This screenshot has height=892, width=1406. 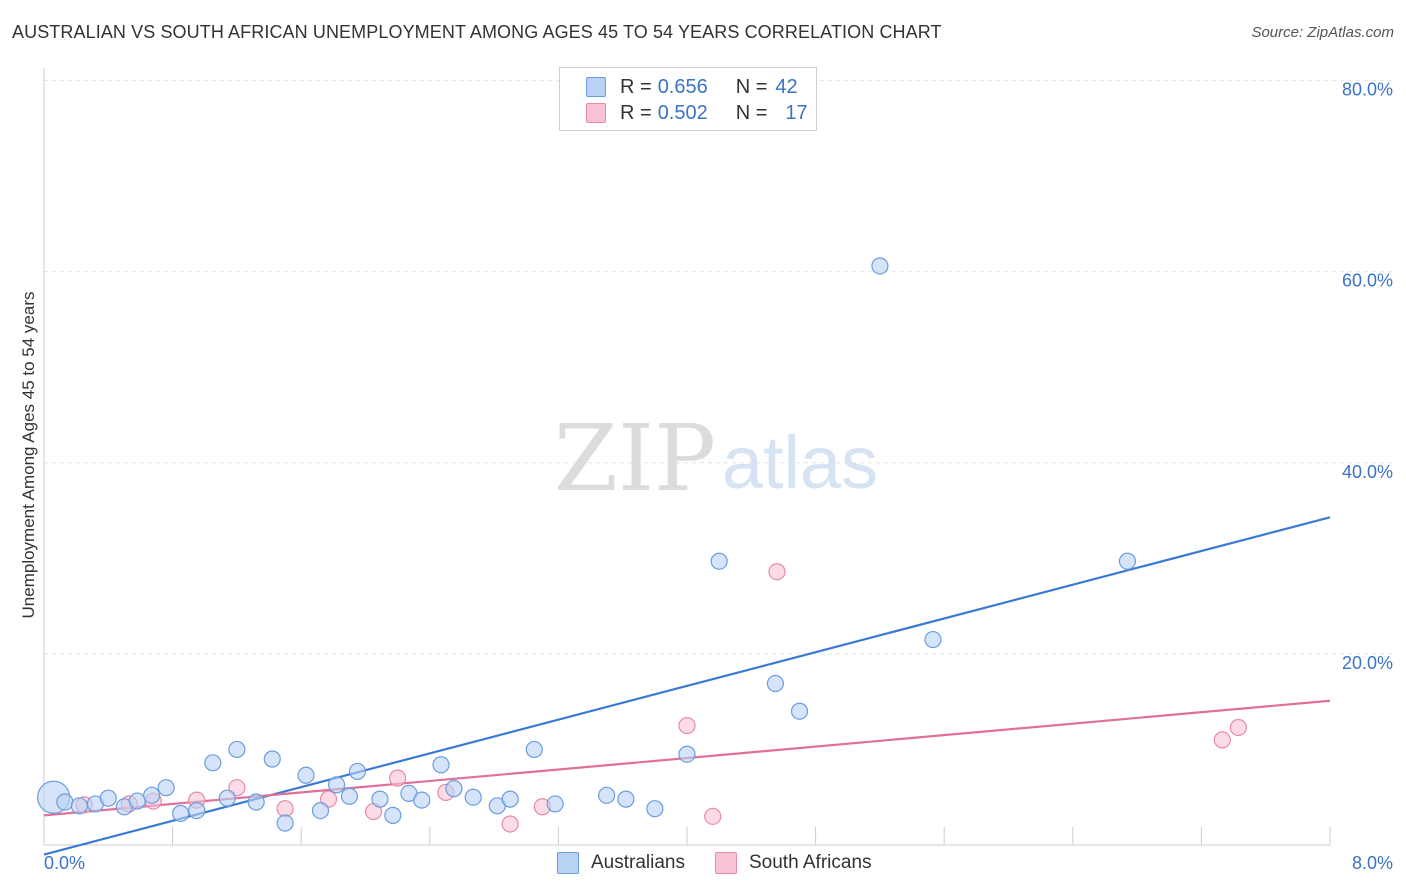 What do you see at coordinates (1367, 663) in the screenshot?
I see `y-tick-label: 20.0%` at bounding box center [1367, 663].